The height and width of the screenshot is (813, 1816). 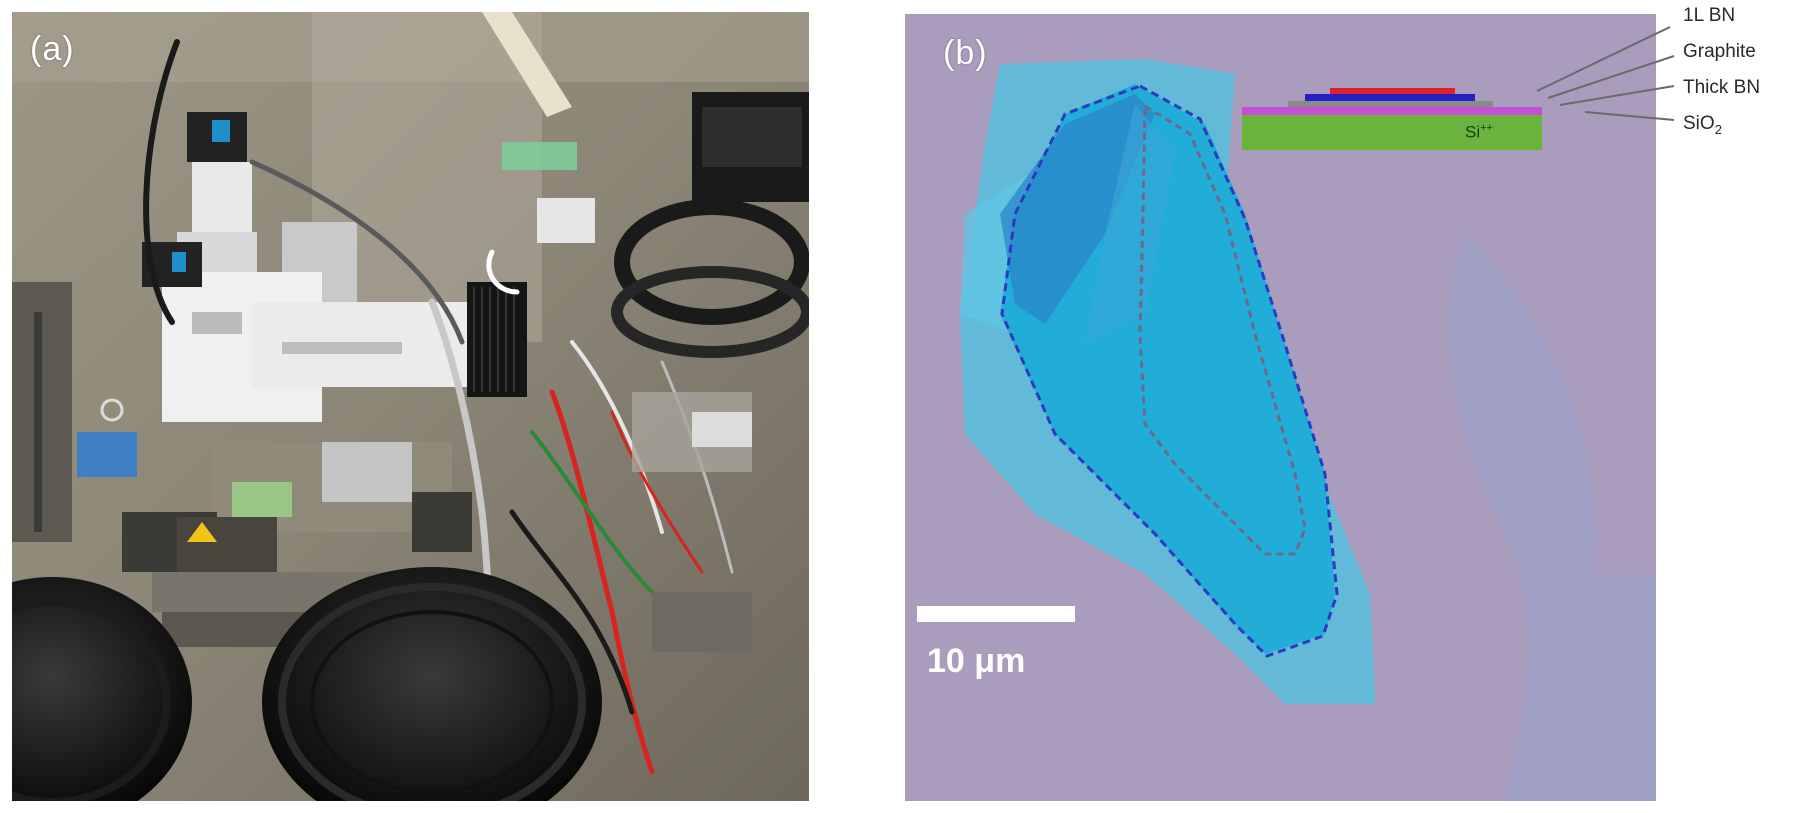 What do you see at coordinates (996, 614) in the screenshot?
I see `scale-bar` at bounding box center [996, 614].